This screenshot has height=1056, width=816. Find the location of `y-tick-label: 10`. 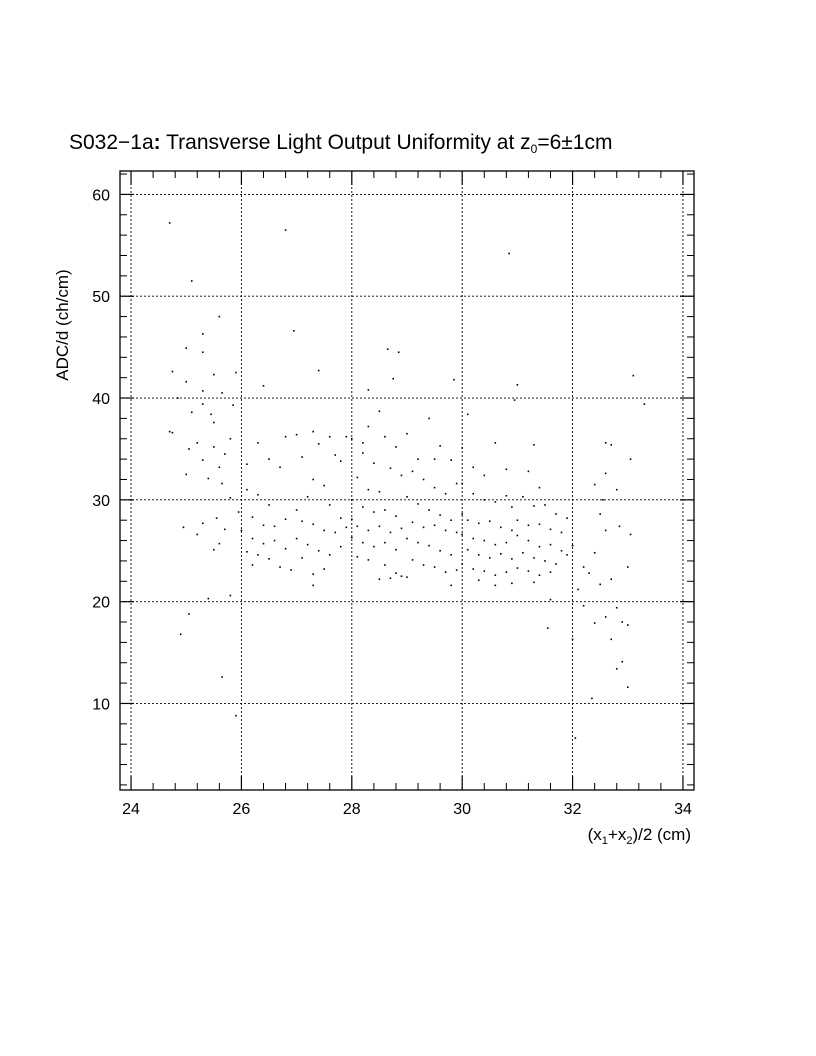

y-tick-label: 10 is located at coordinates (101, 704).